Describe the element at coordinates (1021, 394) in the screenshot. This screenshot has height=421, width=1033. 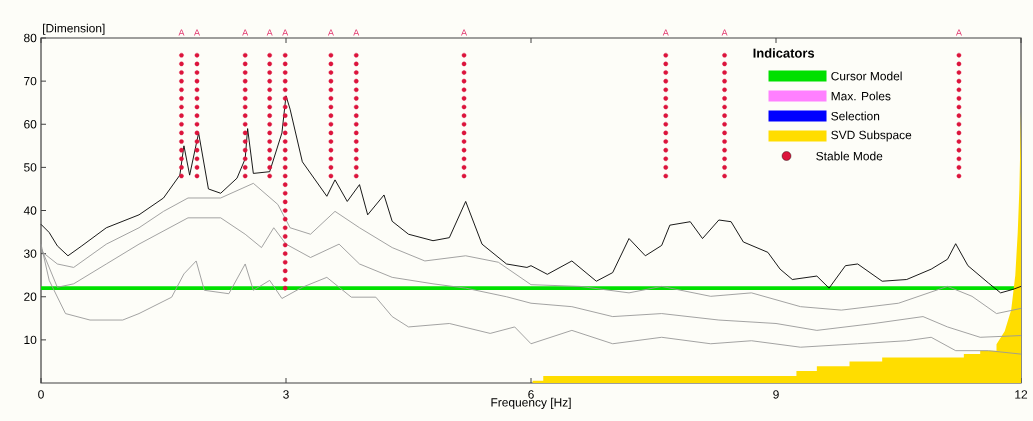
I see `x-tick-label: 12` at that location.